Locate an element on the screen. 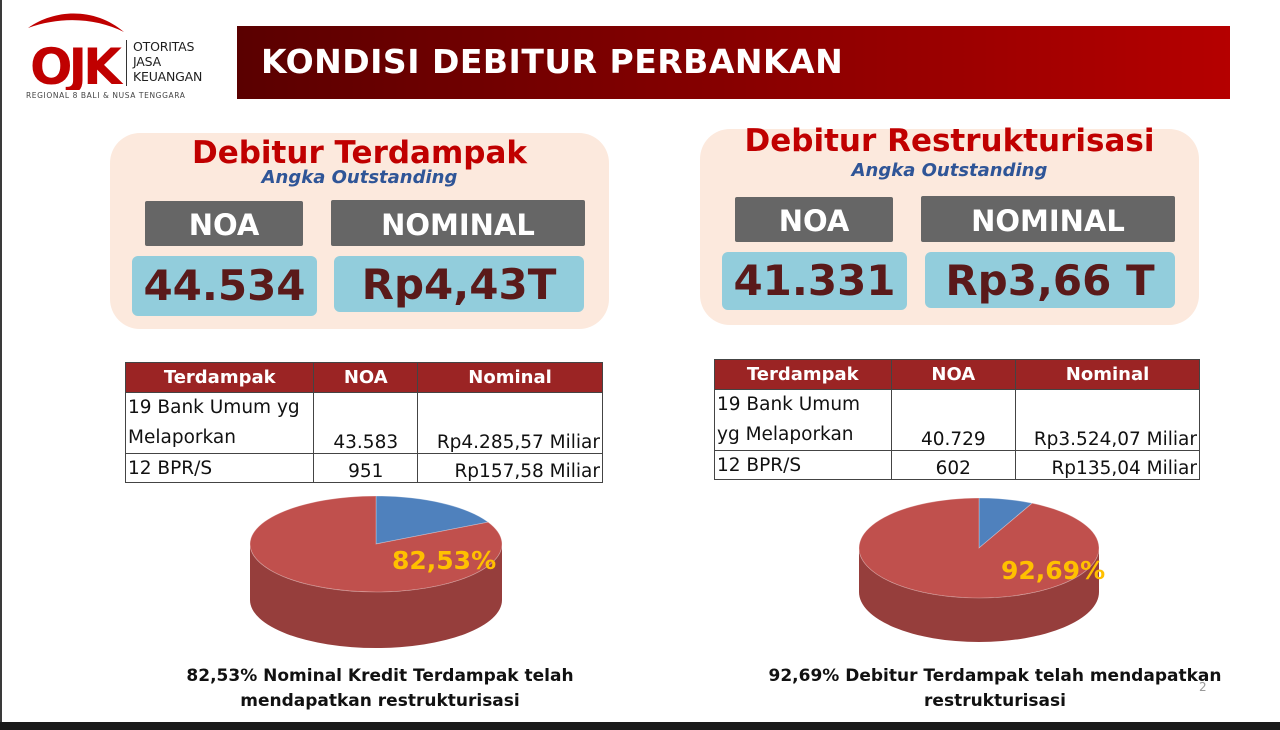  nominal-value: Rp4,43T is located at coordinates (459, 284).